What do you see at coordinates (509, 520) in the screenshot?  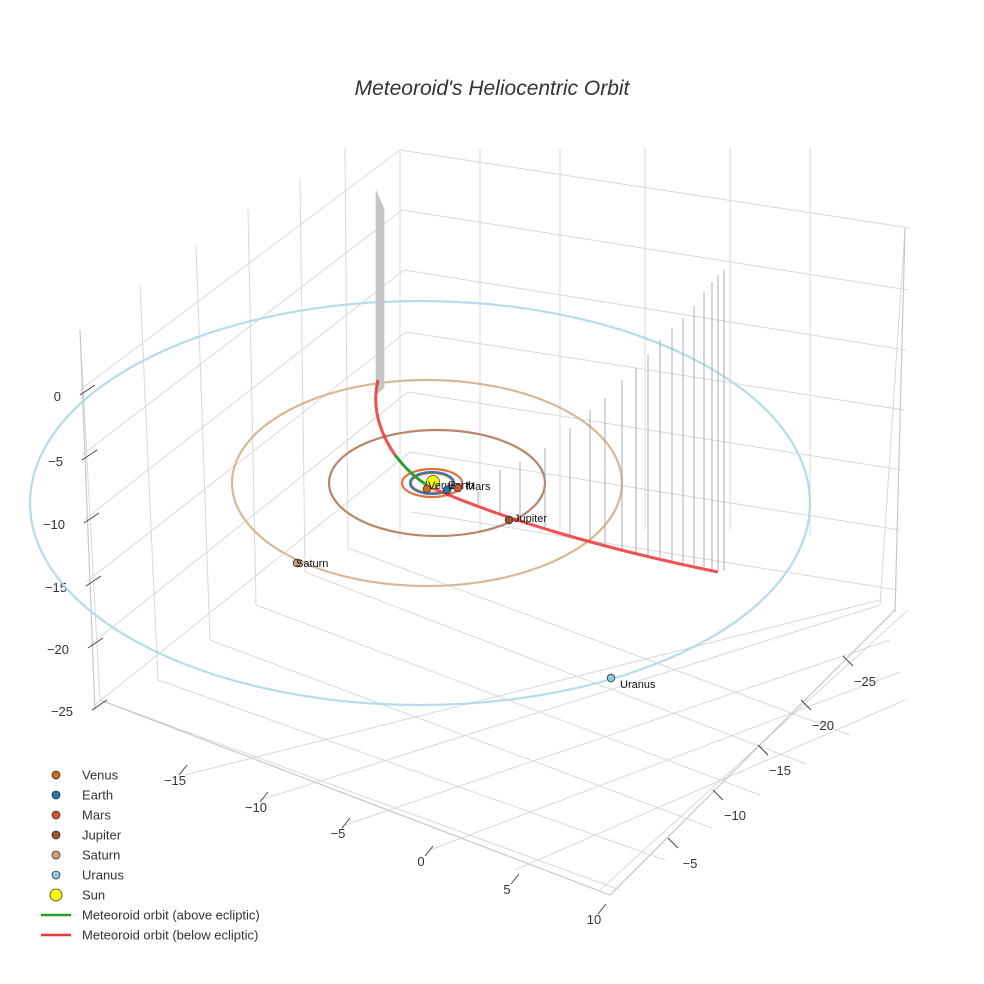 I see `jupiter-marker` at bounding box center [509, 520].